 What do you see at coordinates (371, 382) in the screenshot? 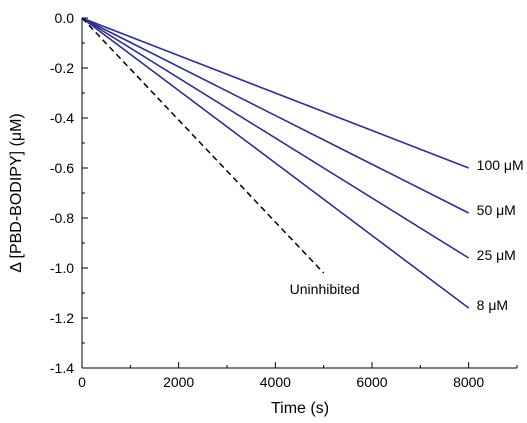
I see `x-tick-label: 6000` at bounding box center [371, 382].